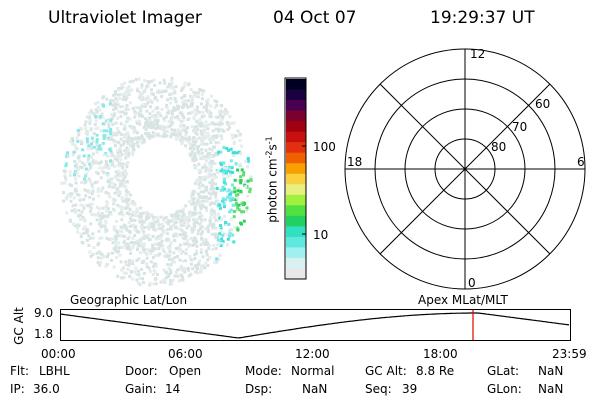 This screenshot has width=600, height=400. I want to click on timeline-right-title: Apex MLat/MLT, so click(463, 300).